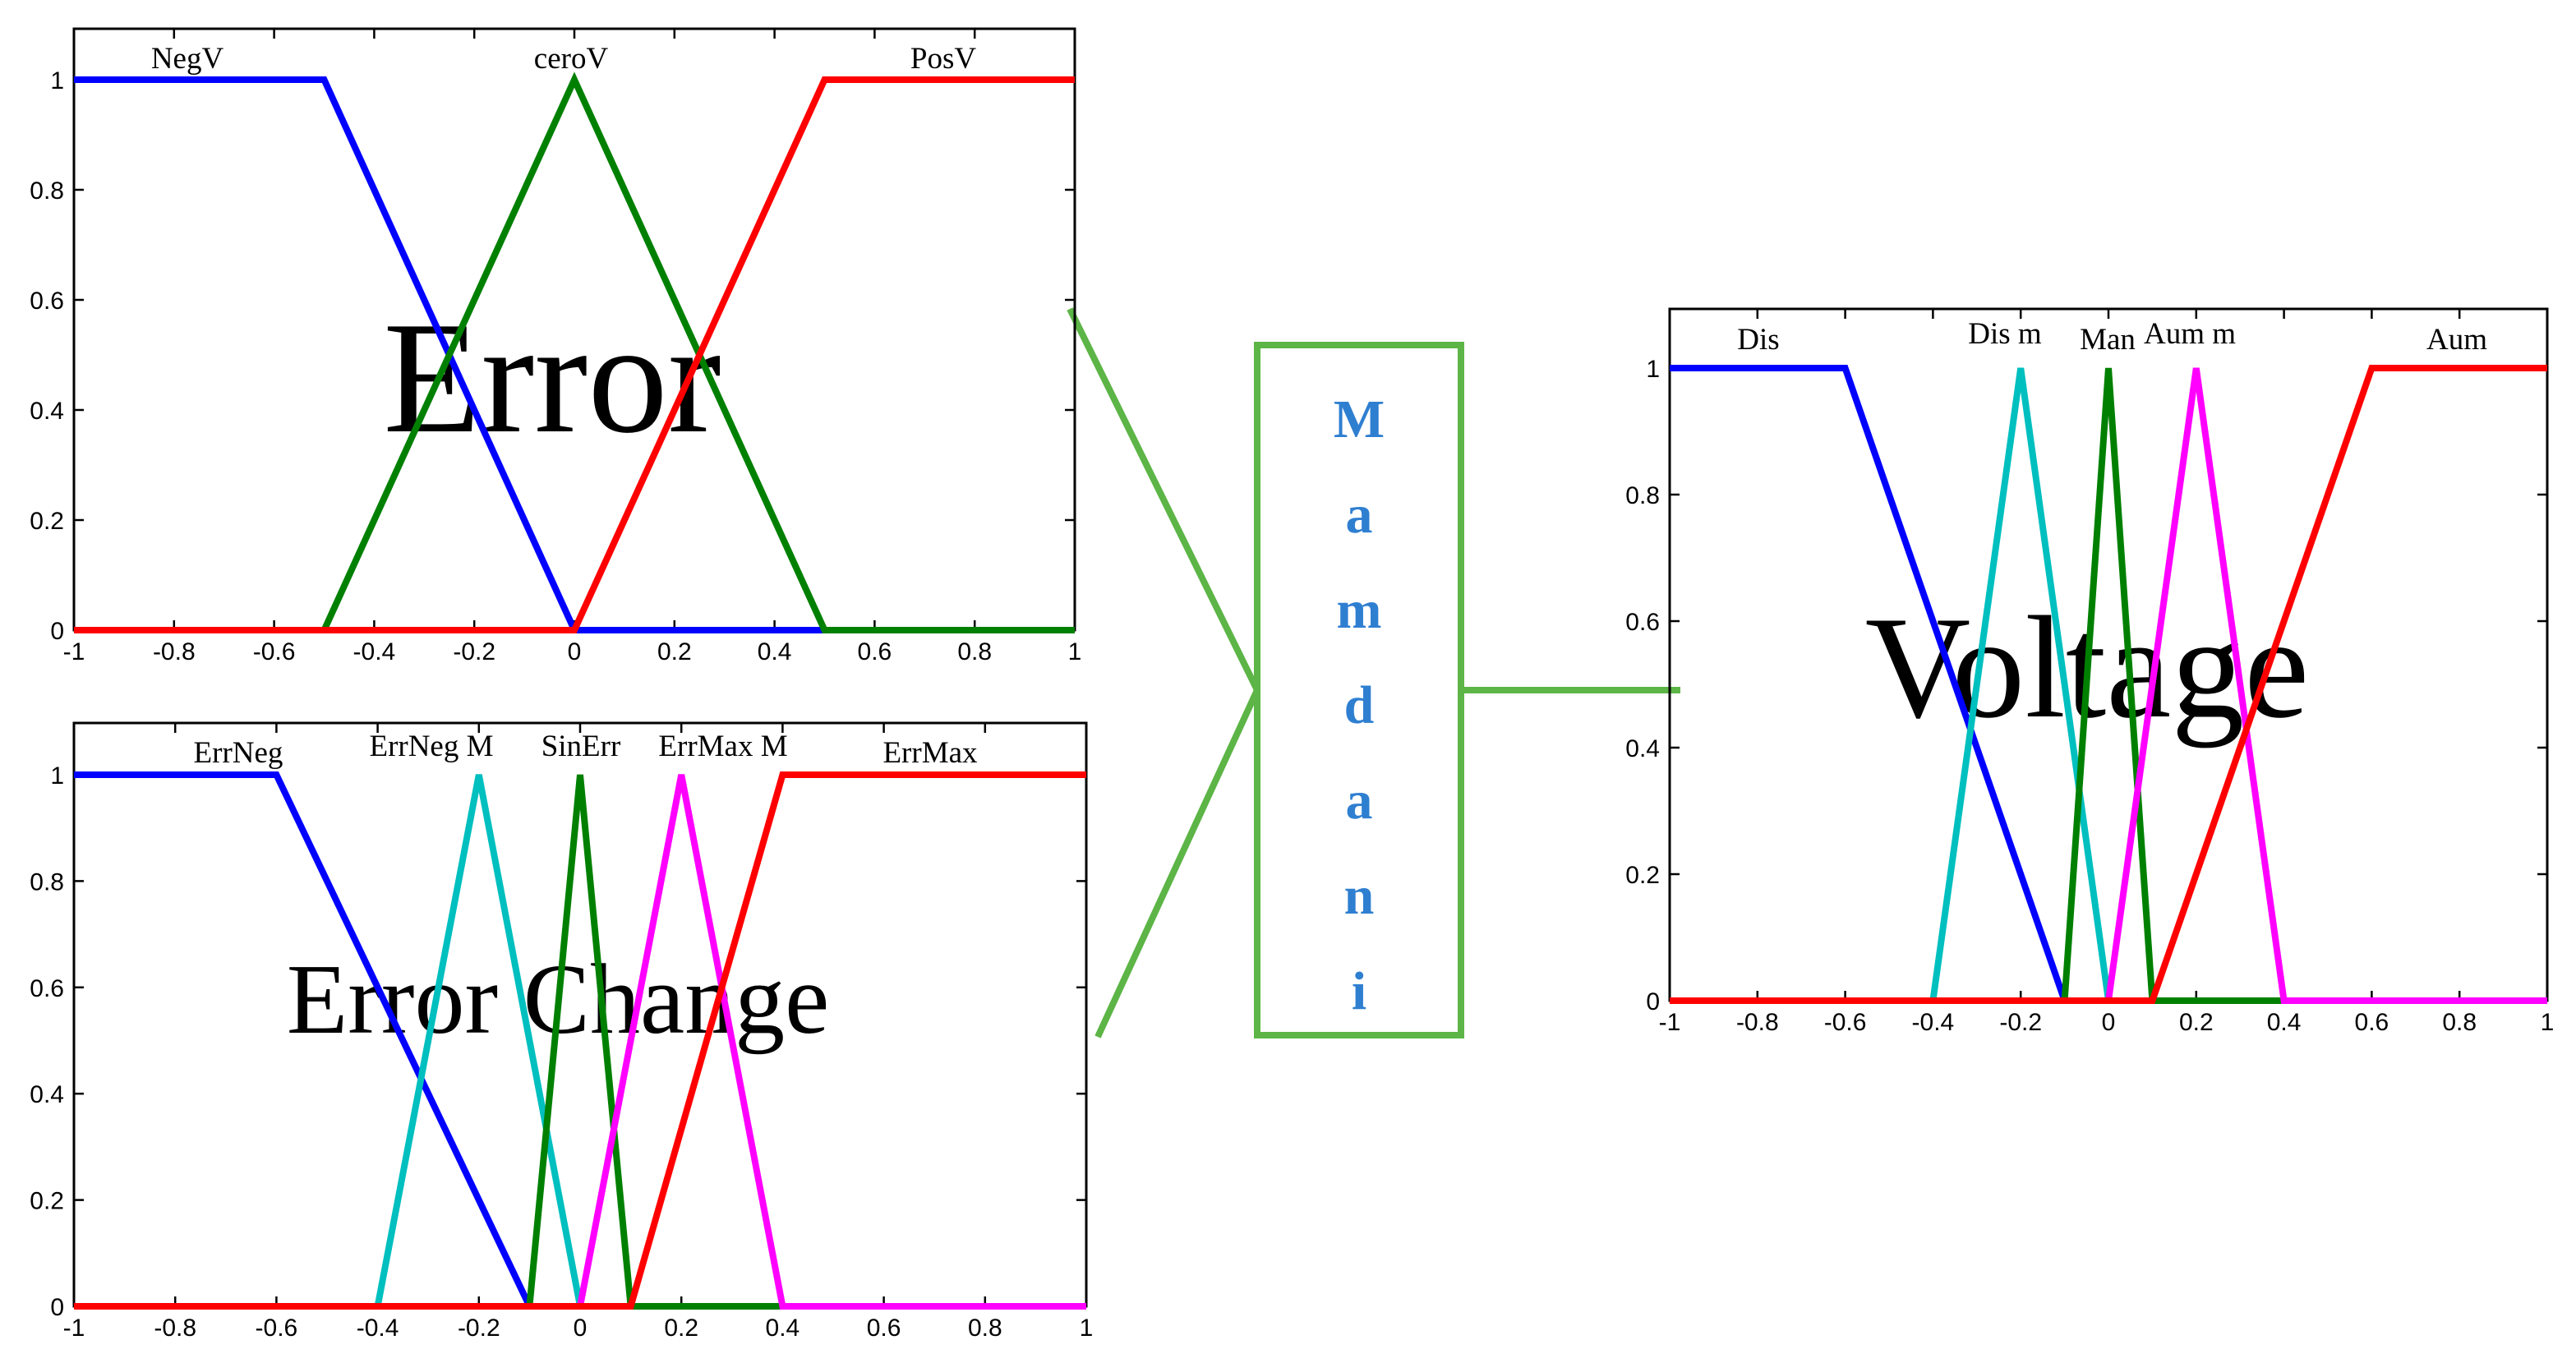 This screenshot has width=2576, height=1363. What do you see at coordinates (1359, 896) in the screenshot?
I see `mamdani-letter: n` at bounding box center [1359, 896].